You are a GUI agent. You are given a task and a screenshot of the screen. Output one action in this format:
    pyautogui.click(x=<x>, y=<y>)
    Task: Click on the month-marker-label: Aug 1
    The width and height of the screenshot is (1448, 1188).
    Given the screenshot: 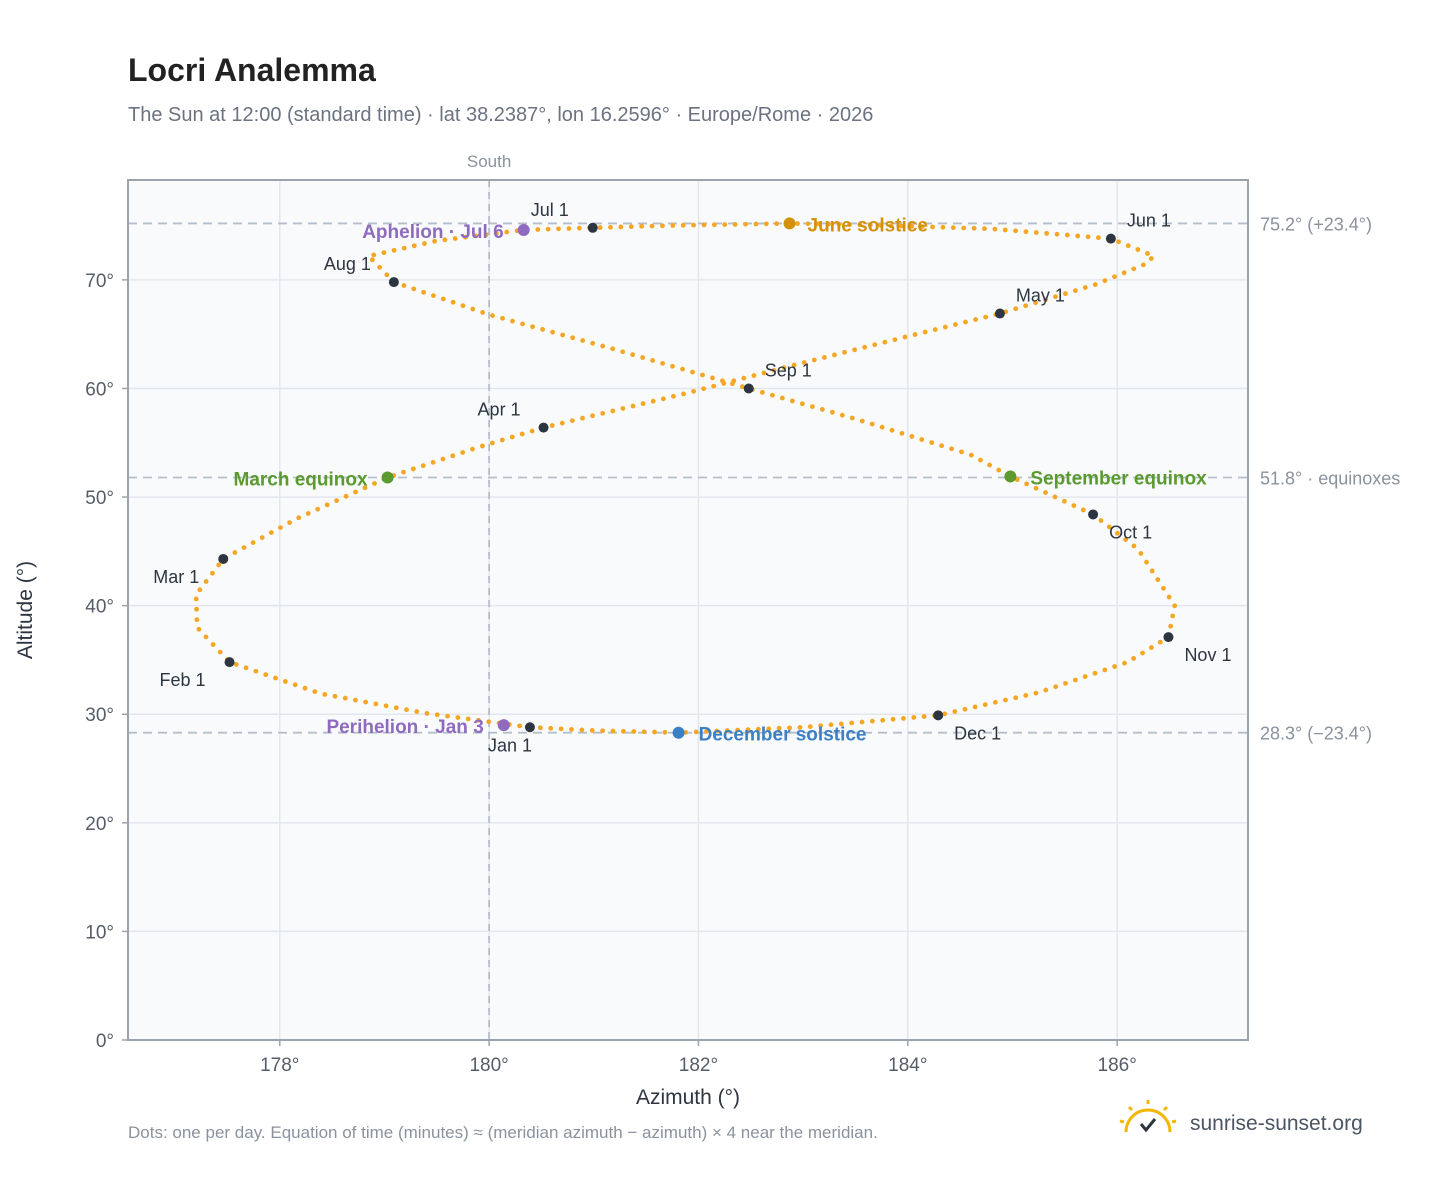 What is the action you would take?
    pyautogui.click(x=347, y=264)
    